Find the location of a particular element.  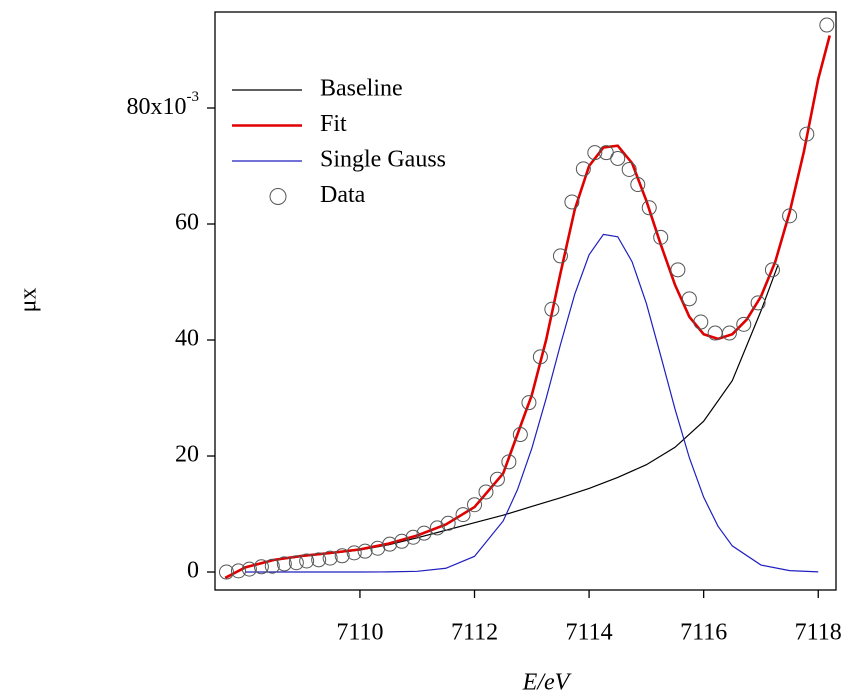

y-tick-label: 40 is located at coordinates (187, 339).